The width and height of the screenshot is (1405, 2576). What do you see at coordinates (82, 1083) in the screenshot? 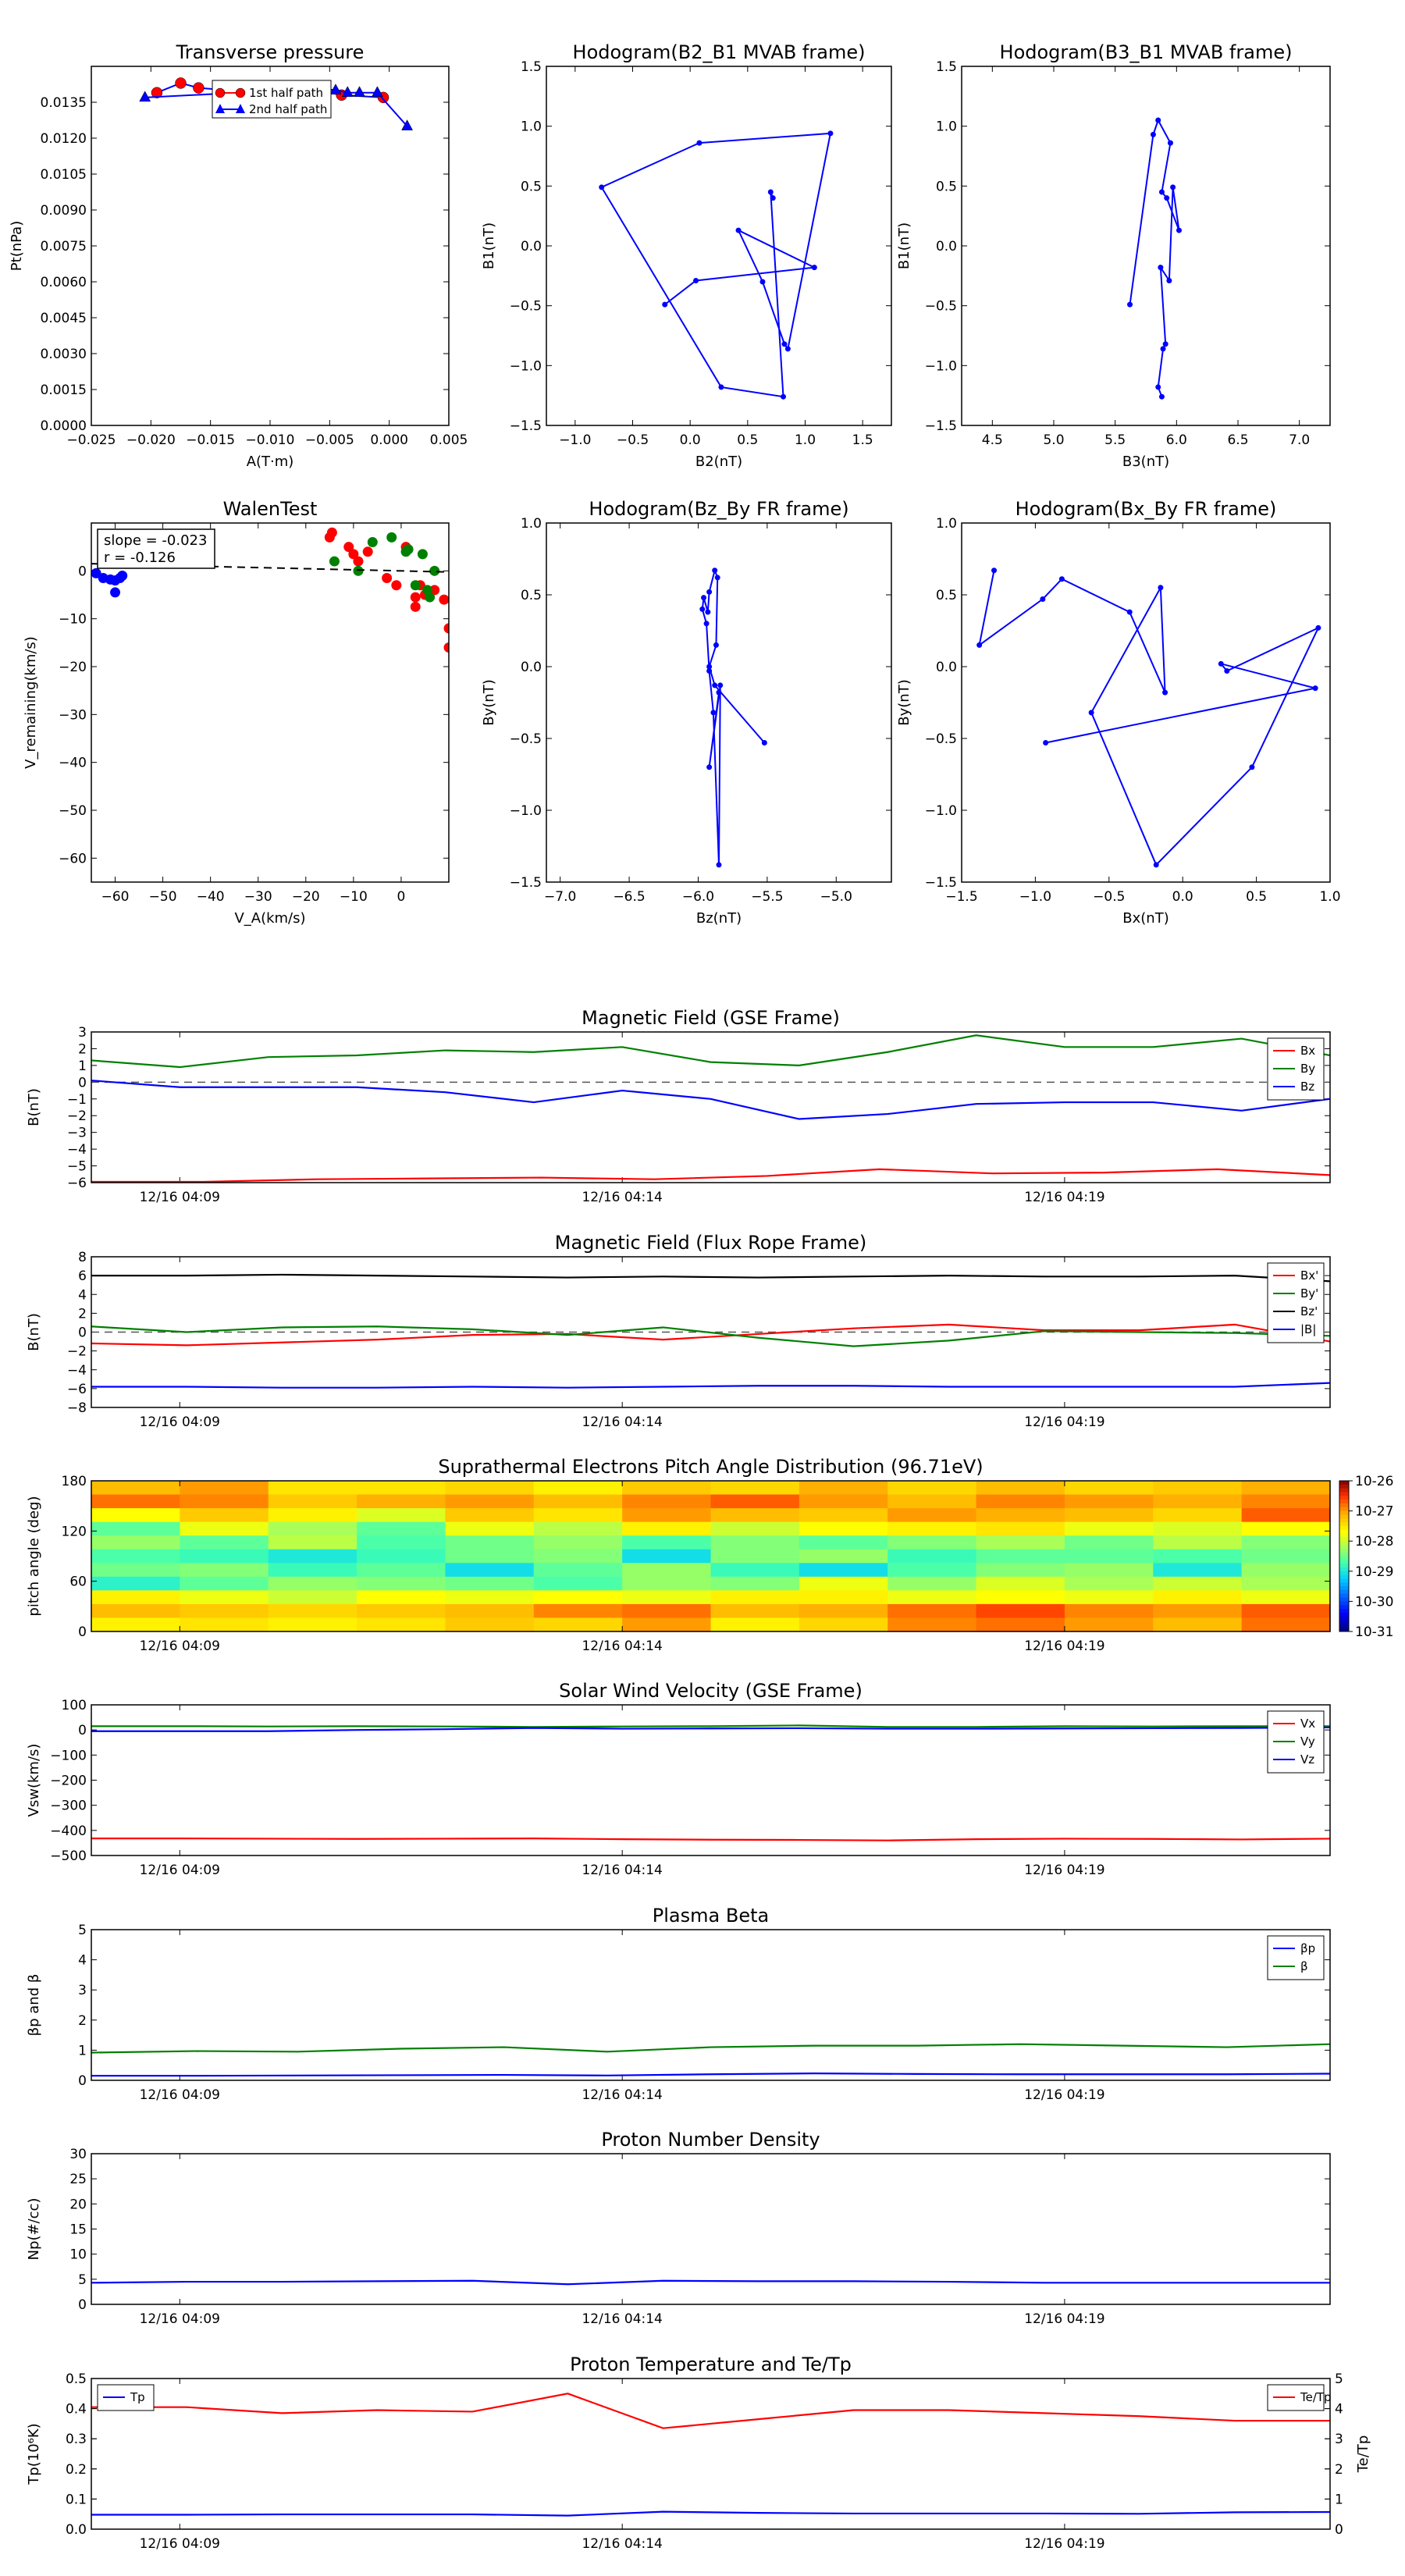
I see `y-tick-label: 0` at bounding box center [82, 1083].